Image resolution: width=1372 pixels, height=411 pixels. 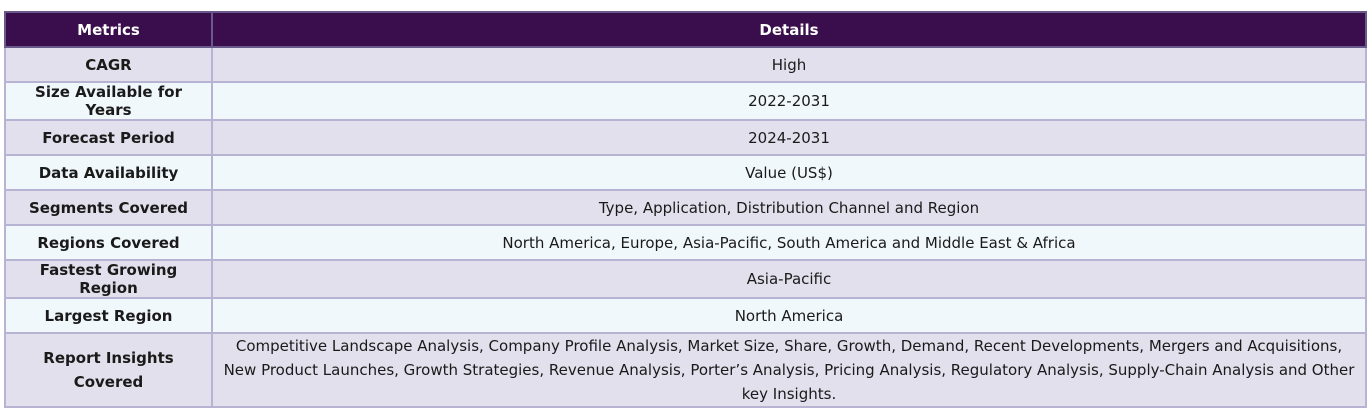 I want to click on metric-cell: Largest Region, so click(x=108, y=315).